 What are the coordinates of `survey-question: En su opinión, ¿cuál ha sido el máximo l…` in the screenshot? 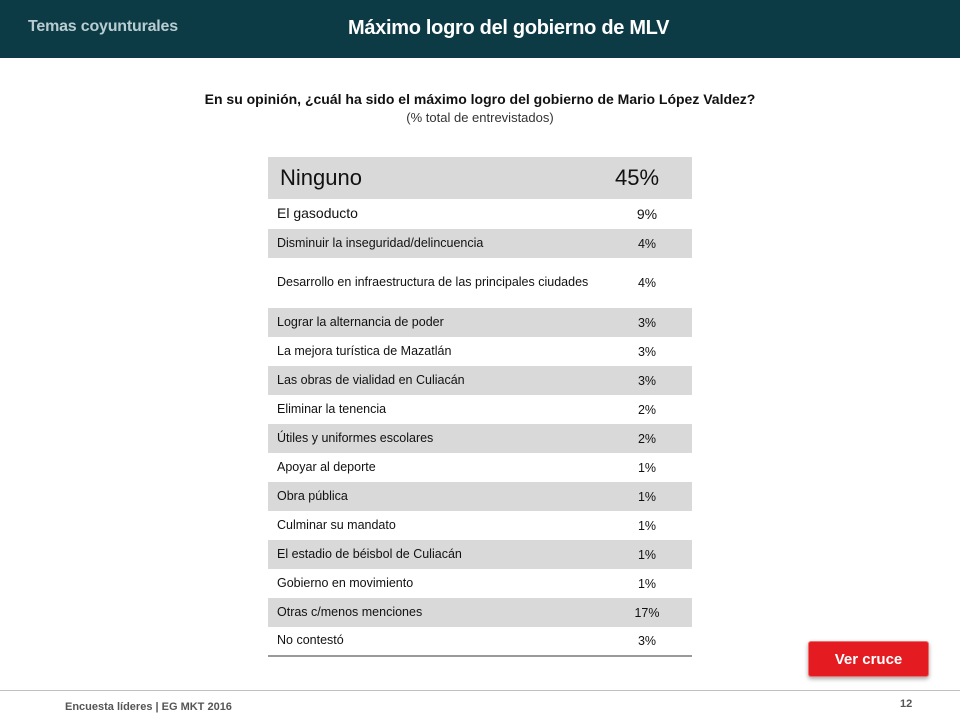 It's located at (480, 99).